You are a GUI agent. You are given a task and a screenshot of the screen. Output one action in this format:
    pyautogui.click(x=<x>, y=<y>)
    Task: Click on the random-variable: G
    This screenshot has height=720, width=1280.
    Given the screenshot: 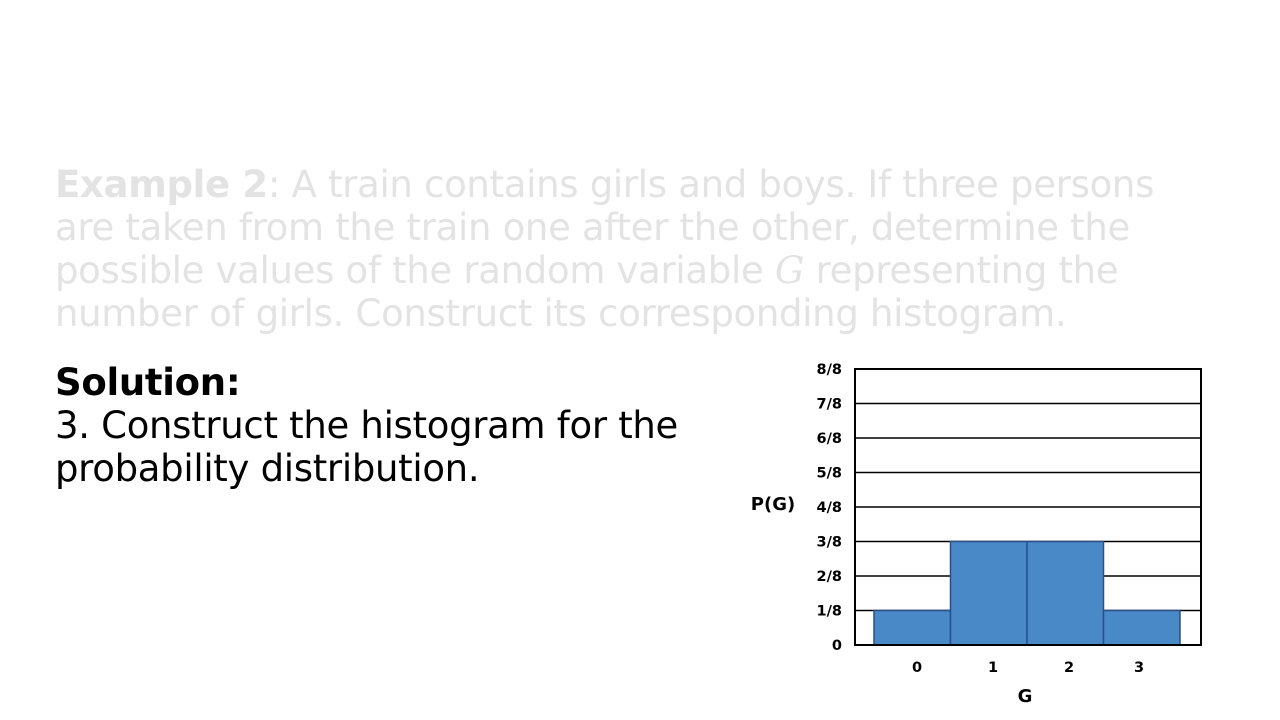 What is the action you would take?
    pyautogui.click(x=789, y=270)
    